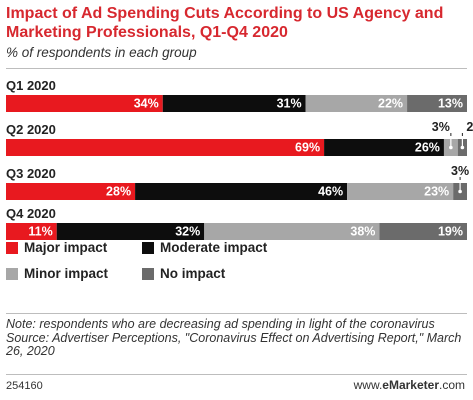 This screenshot has width=473, height=400. What do you see at coordinates (436, 192) in the screenshot?
I see `data-label: 23%` at bounding box center [436, 192].